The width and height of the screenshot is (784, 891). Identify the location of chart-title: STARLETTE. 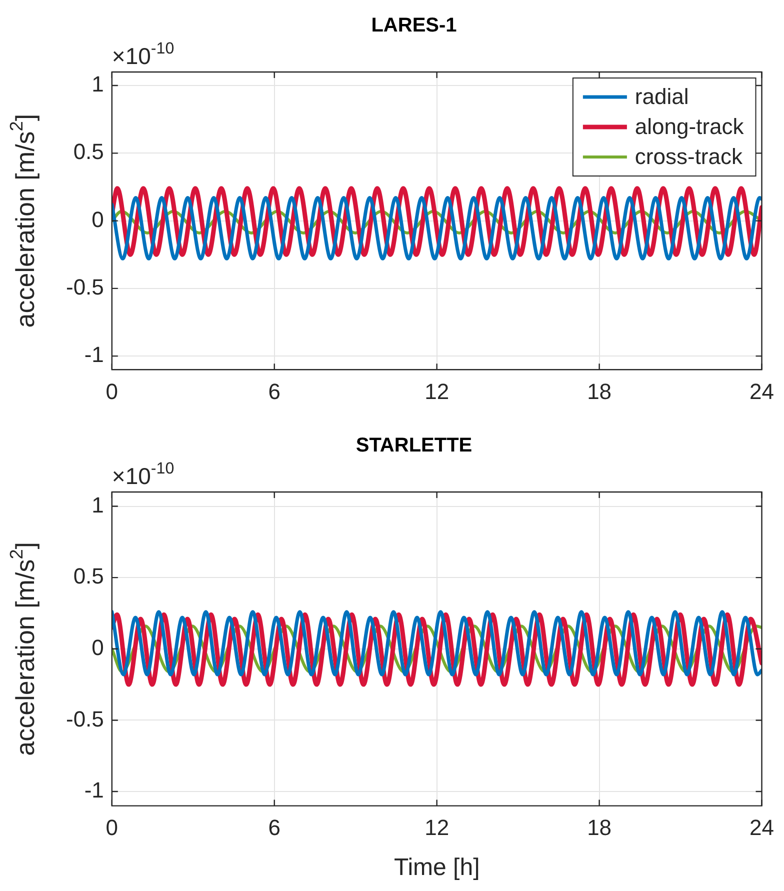
(414, 445).